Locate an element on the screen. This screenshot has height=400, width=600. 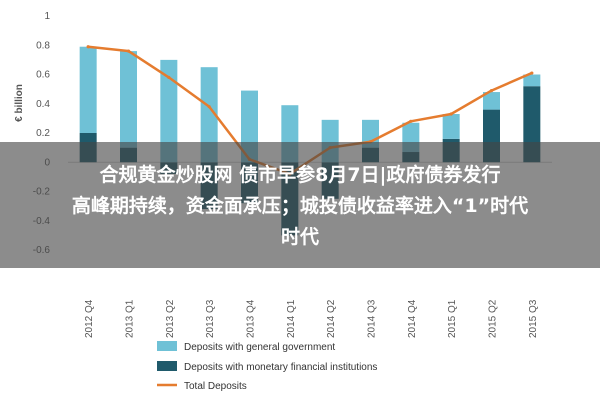
y-tick-label: 0.2 is located at coordinates (43, 133).